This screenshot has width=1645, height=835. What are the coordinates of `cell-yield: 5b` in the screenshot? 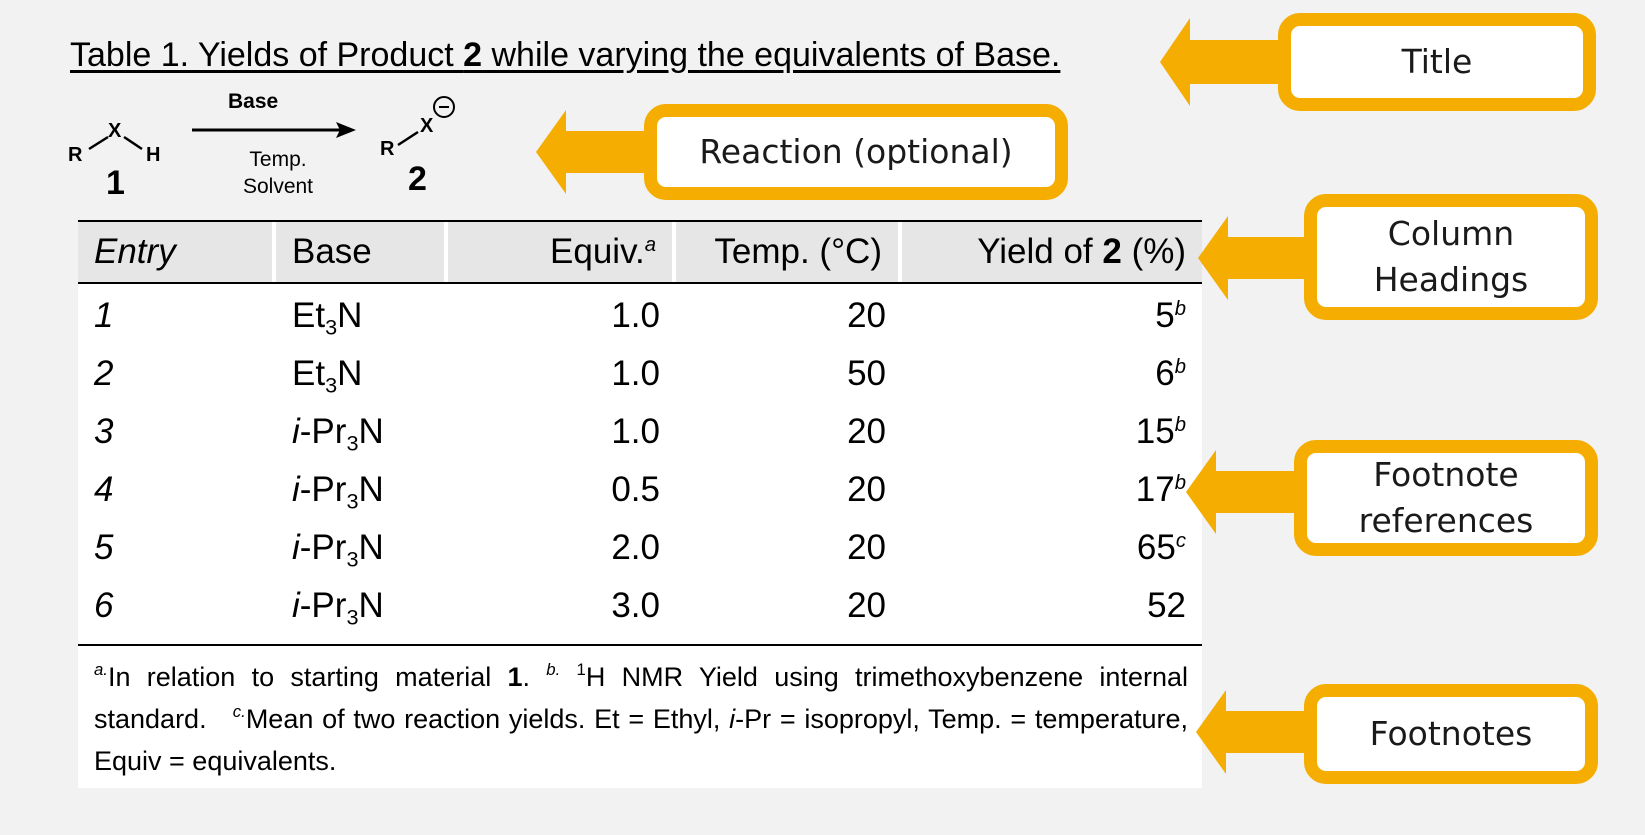 It's located at (1052, 316).